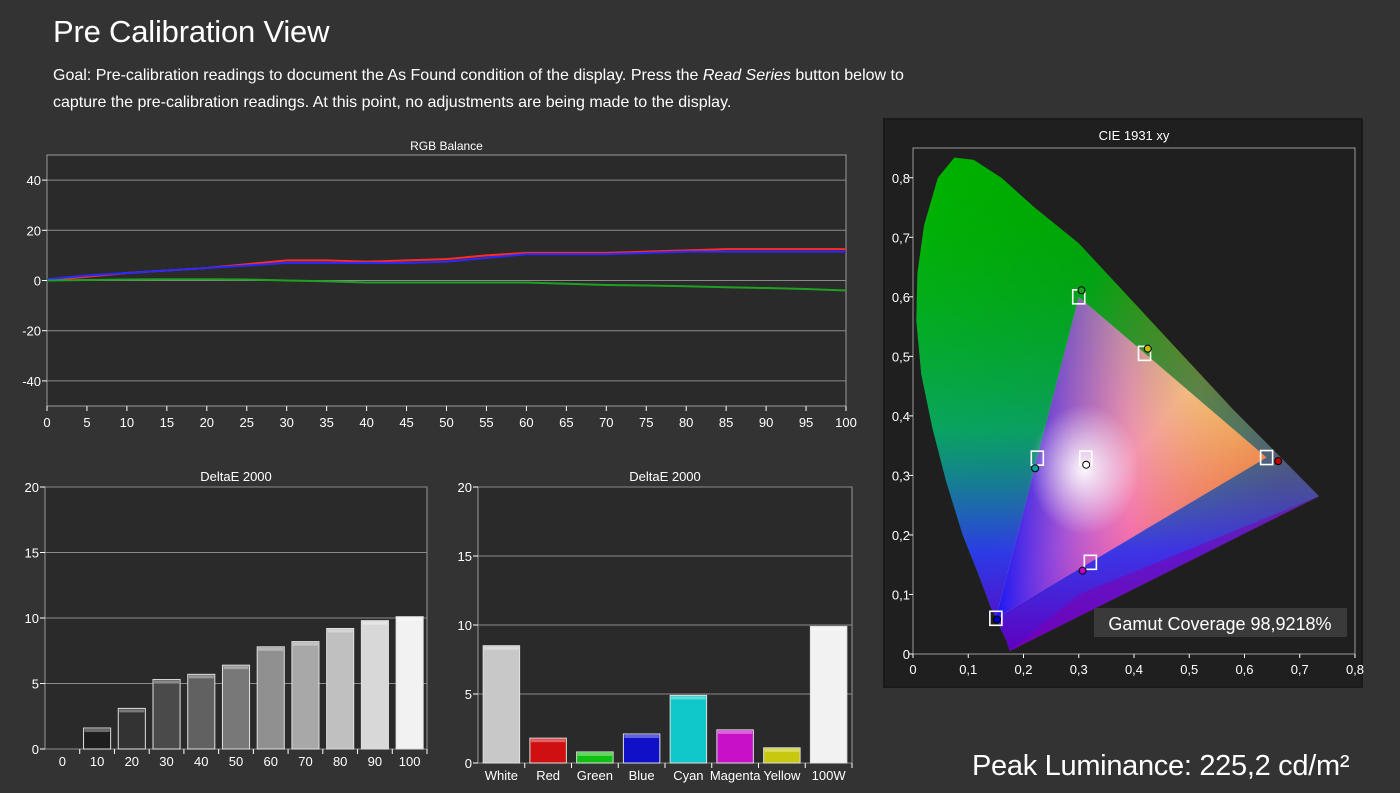 This screenshot has width=1400, height=793. Describe the element at coordinates (468, 763) in the screenshot. I see `de-color-y-tick-label: 0` at that location.